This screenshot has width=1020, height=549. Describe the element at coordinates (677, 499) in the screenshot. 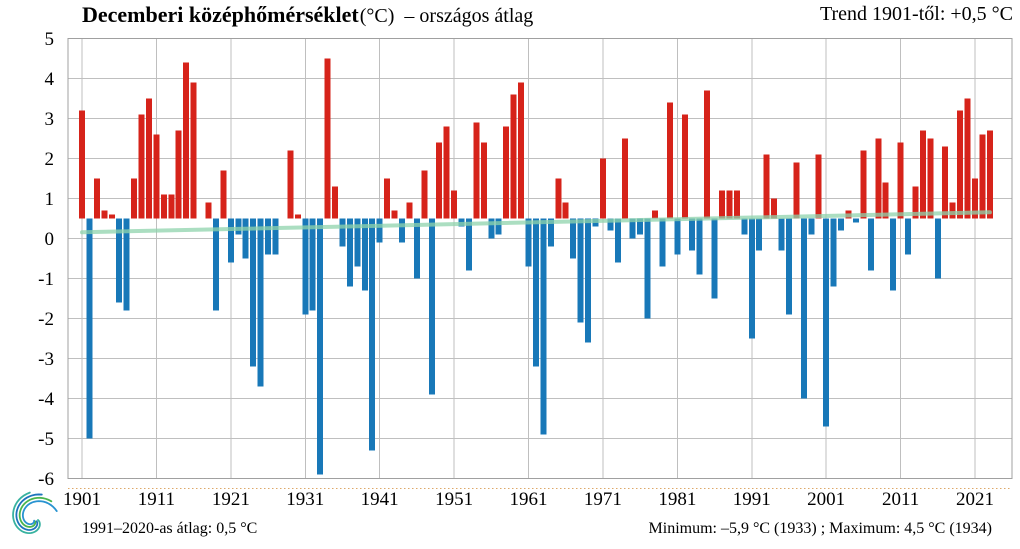

I see `x-tick-label: 1981` at that location.